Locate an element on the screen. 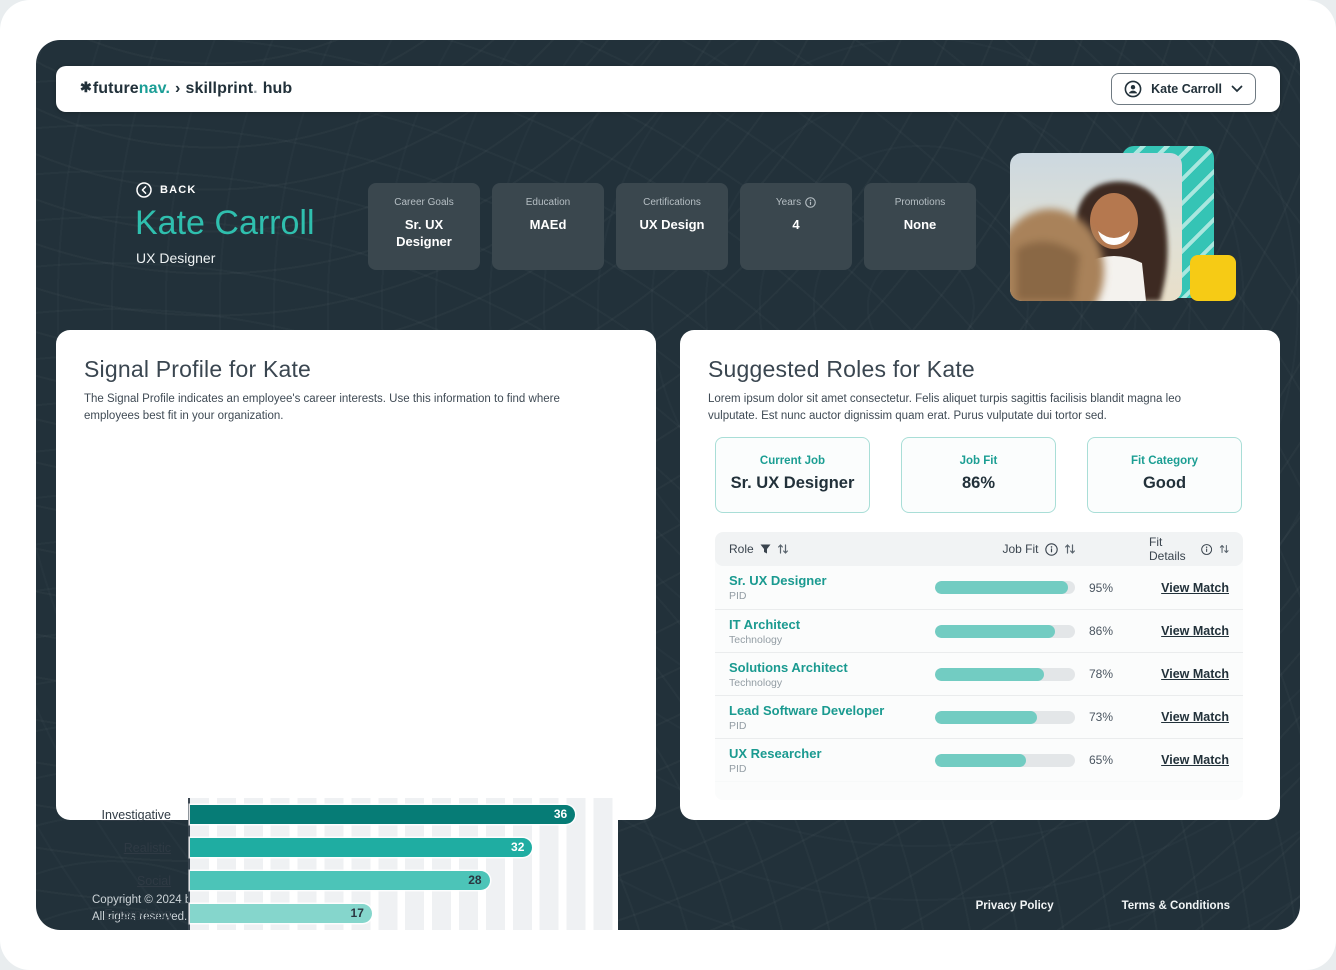 The height and width of the screenshot is (970, 1336). role-cell: UX Researcher PID is located at coordinates (829, 760).